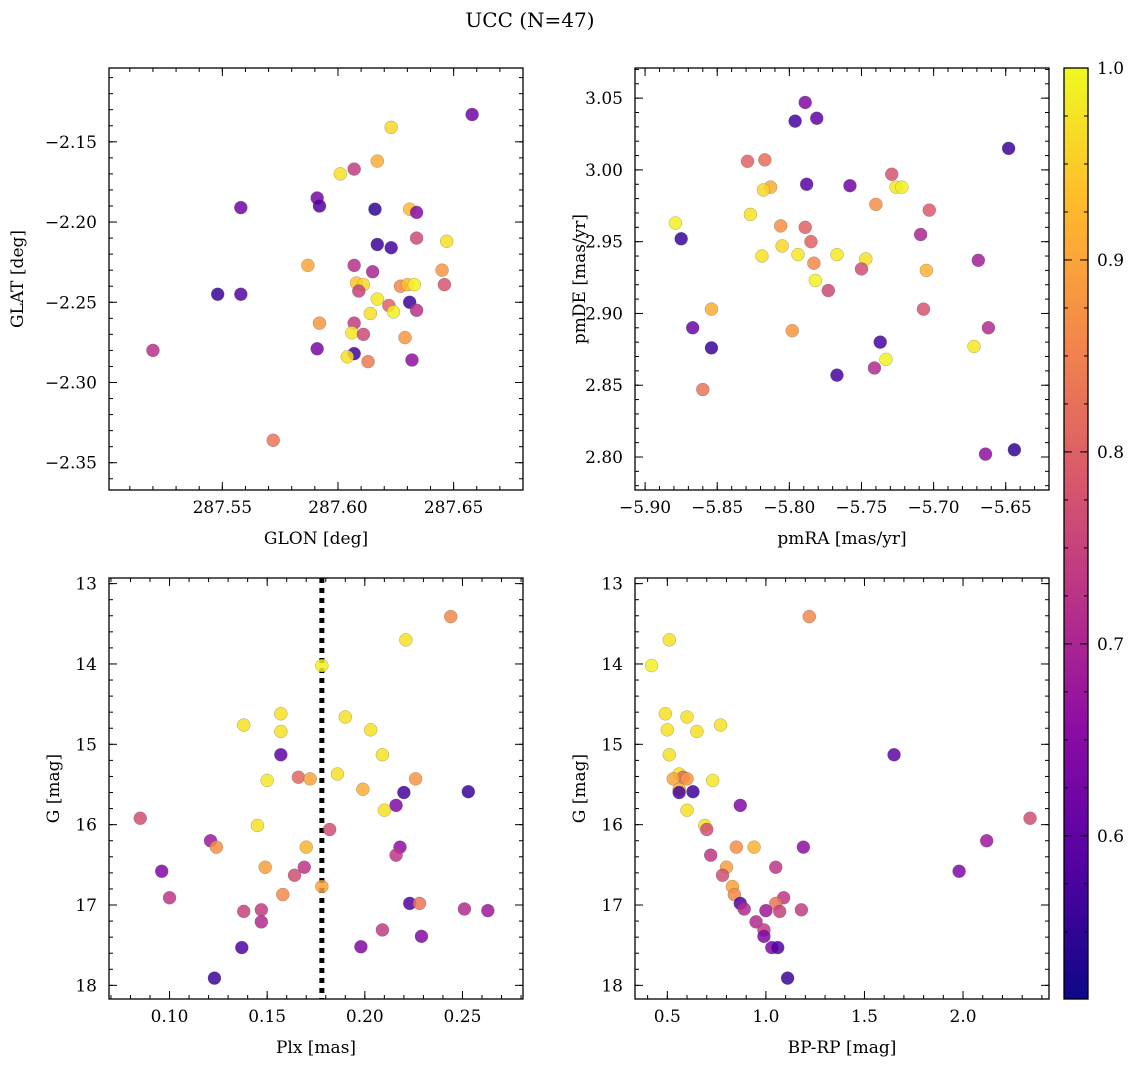 The height and width of the screenshot is (1067, 1136). Describe the element at coordinates (864, 1017) in the screenshot. I see `x-tick-label: 1.5` at that location.